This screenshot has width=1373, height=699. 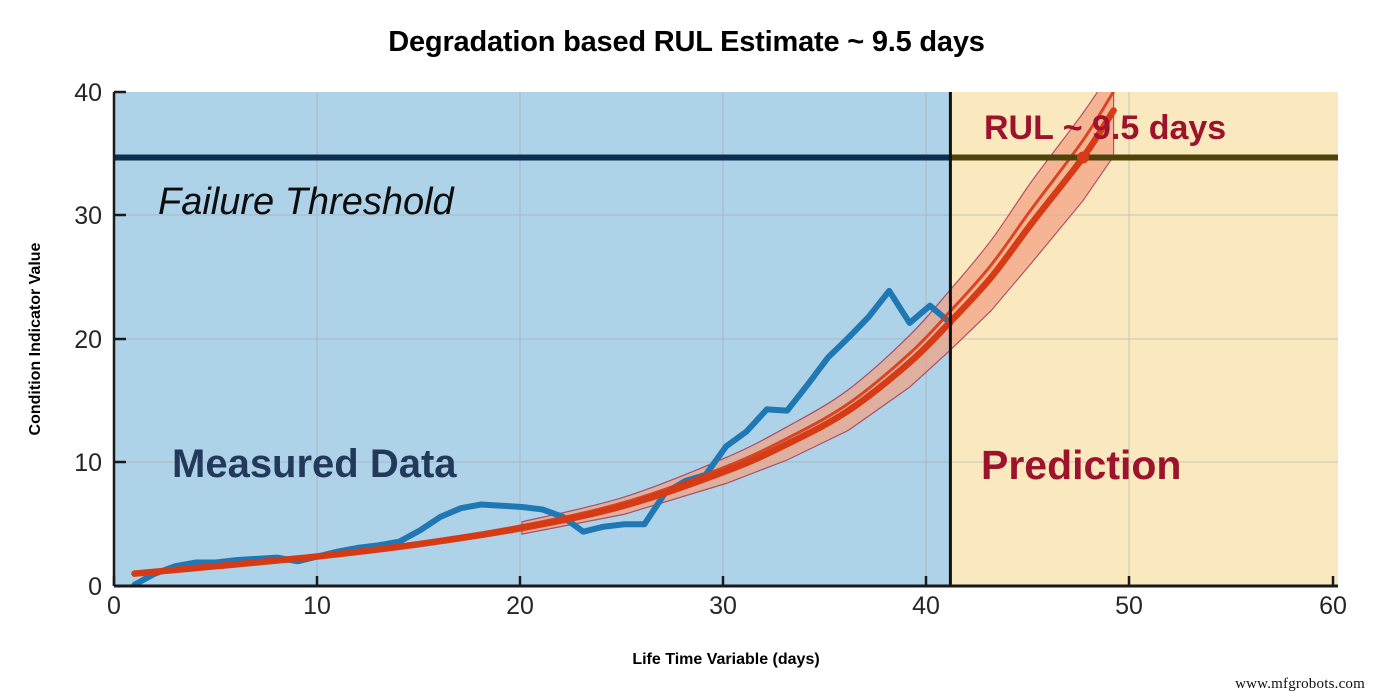 I want to click on y-tick-label-30: 30, so click(x=88, y=216).